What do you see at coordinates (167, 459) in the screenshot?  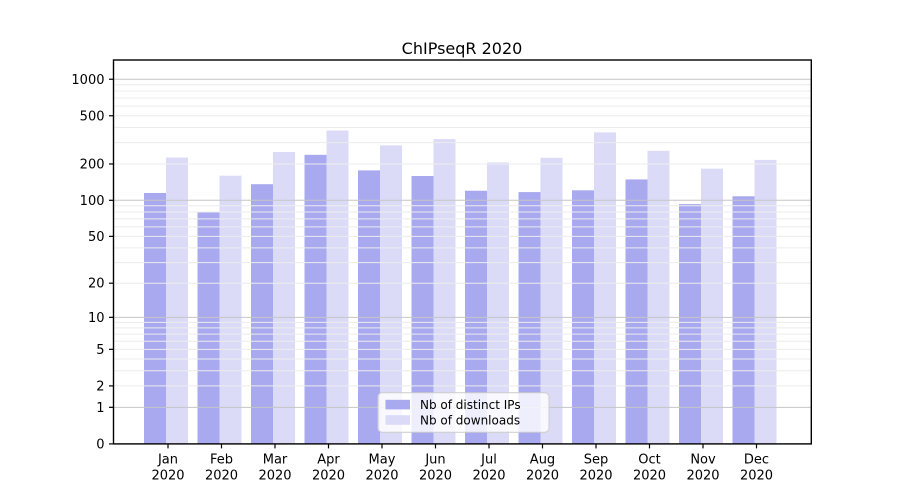 I see `x-tick-label-jan: Jan` at bounding box center [167, 459].